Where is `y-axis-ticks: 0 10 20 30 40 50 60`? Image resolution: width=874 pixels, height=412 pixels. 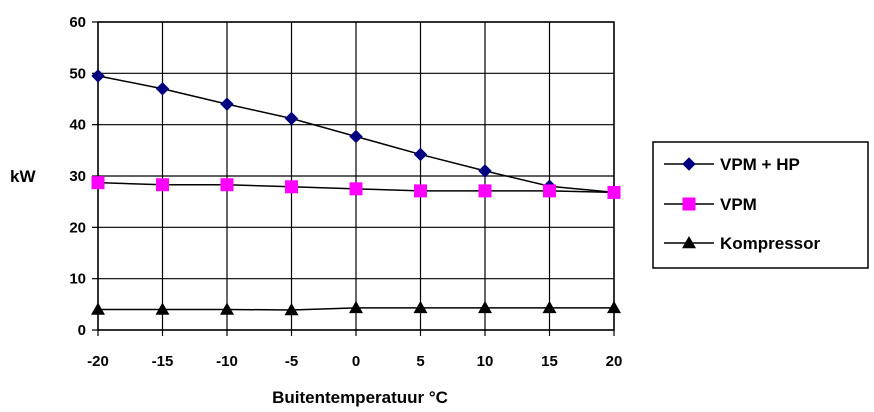 y-axis-ticks: 0 10 20 30 40 50 60 is located at coordinates (83, 176).